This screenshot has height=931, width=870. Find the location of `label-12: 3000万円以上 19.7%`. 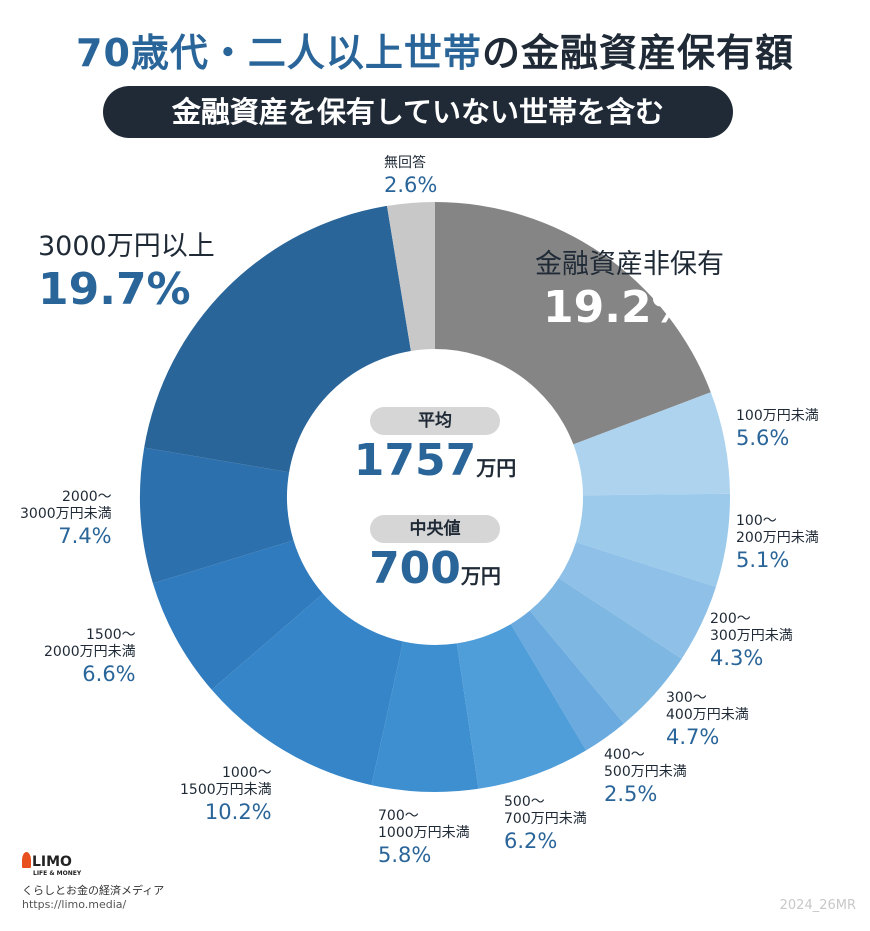

label-12: 3000万円以上 19.7% is located at coordinates (126, 273).